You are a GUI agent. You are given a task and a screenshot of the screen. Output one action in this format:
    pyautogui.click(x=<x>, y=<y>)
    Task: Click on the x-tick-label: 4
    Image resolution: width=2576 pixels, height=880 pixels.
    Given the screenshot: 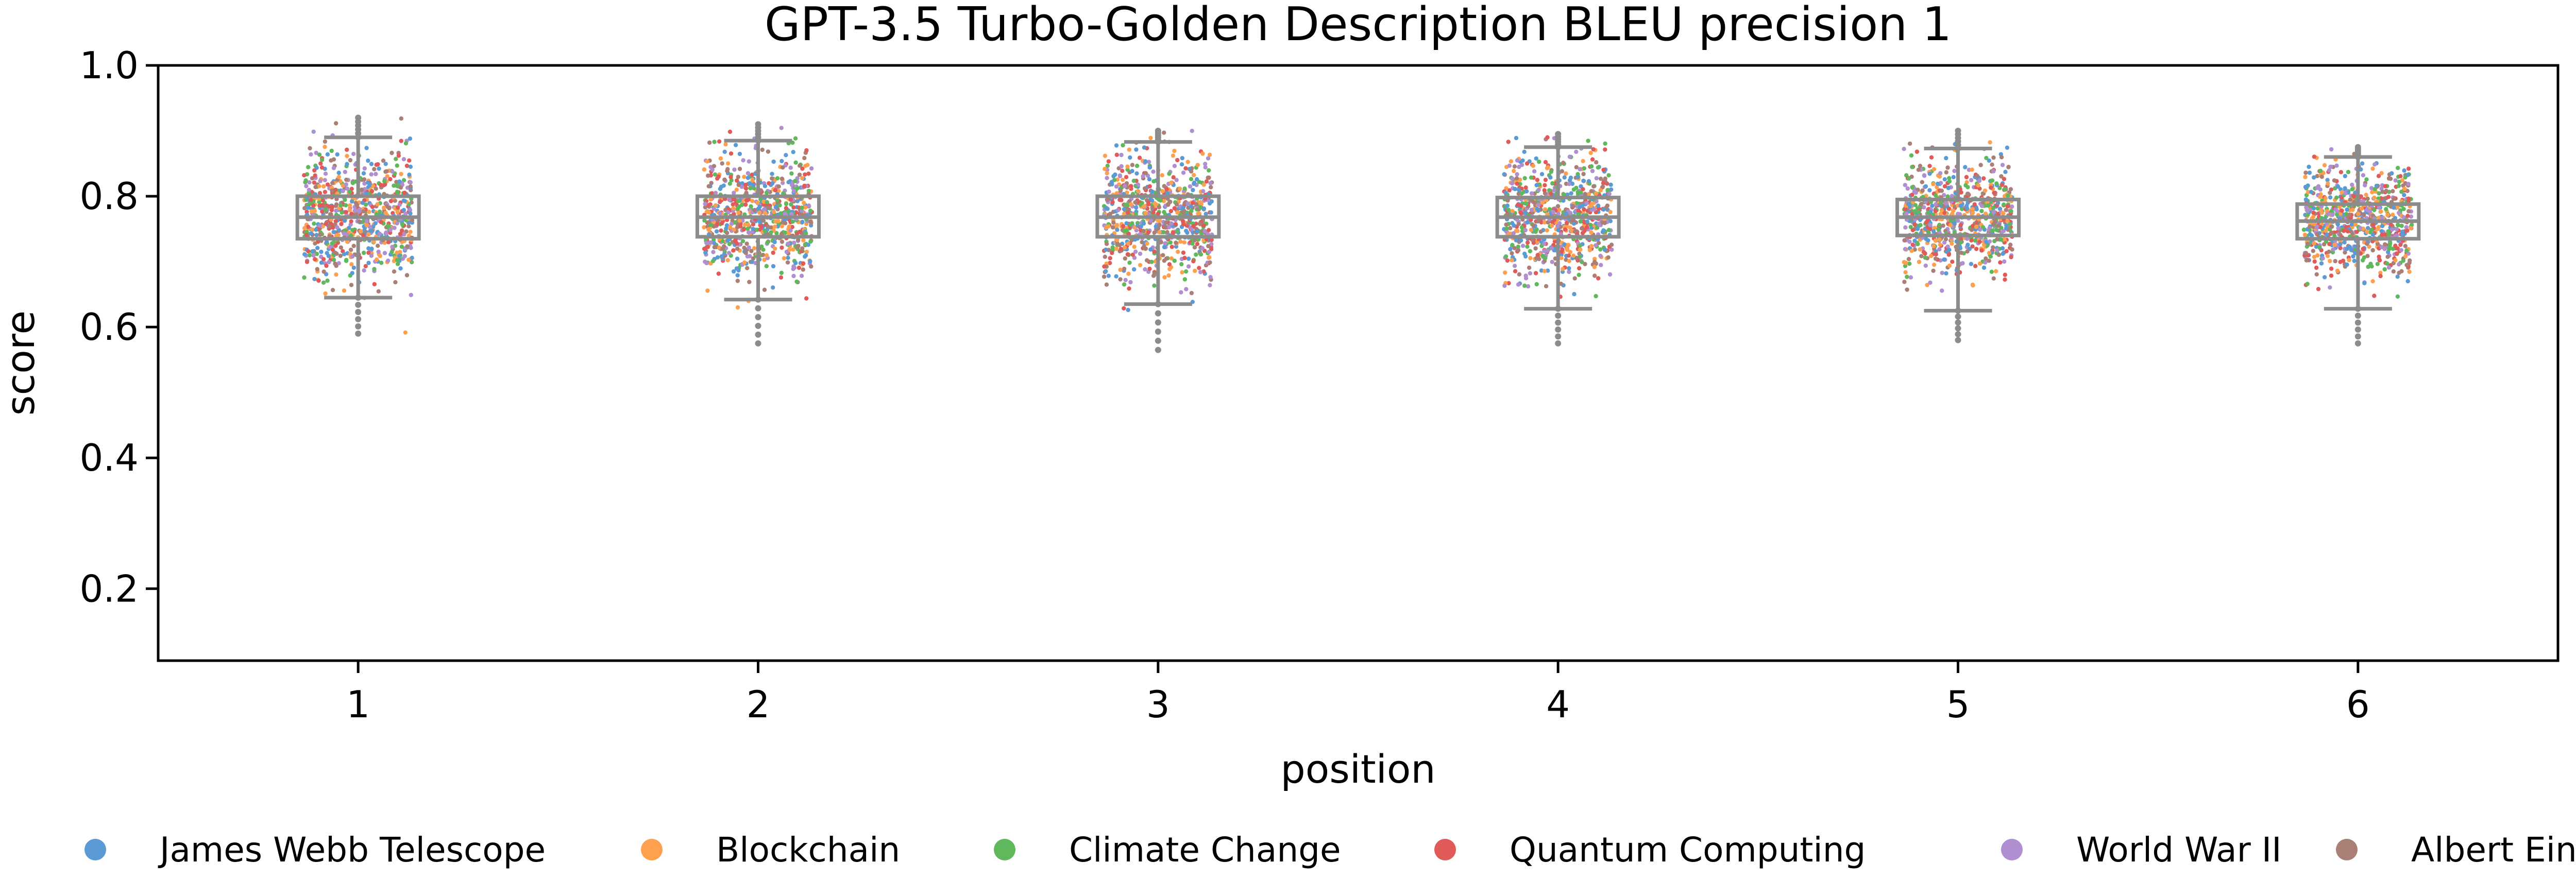 What is the action you would take?
    pyautogui.click(x=1558, y=705)
    